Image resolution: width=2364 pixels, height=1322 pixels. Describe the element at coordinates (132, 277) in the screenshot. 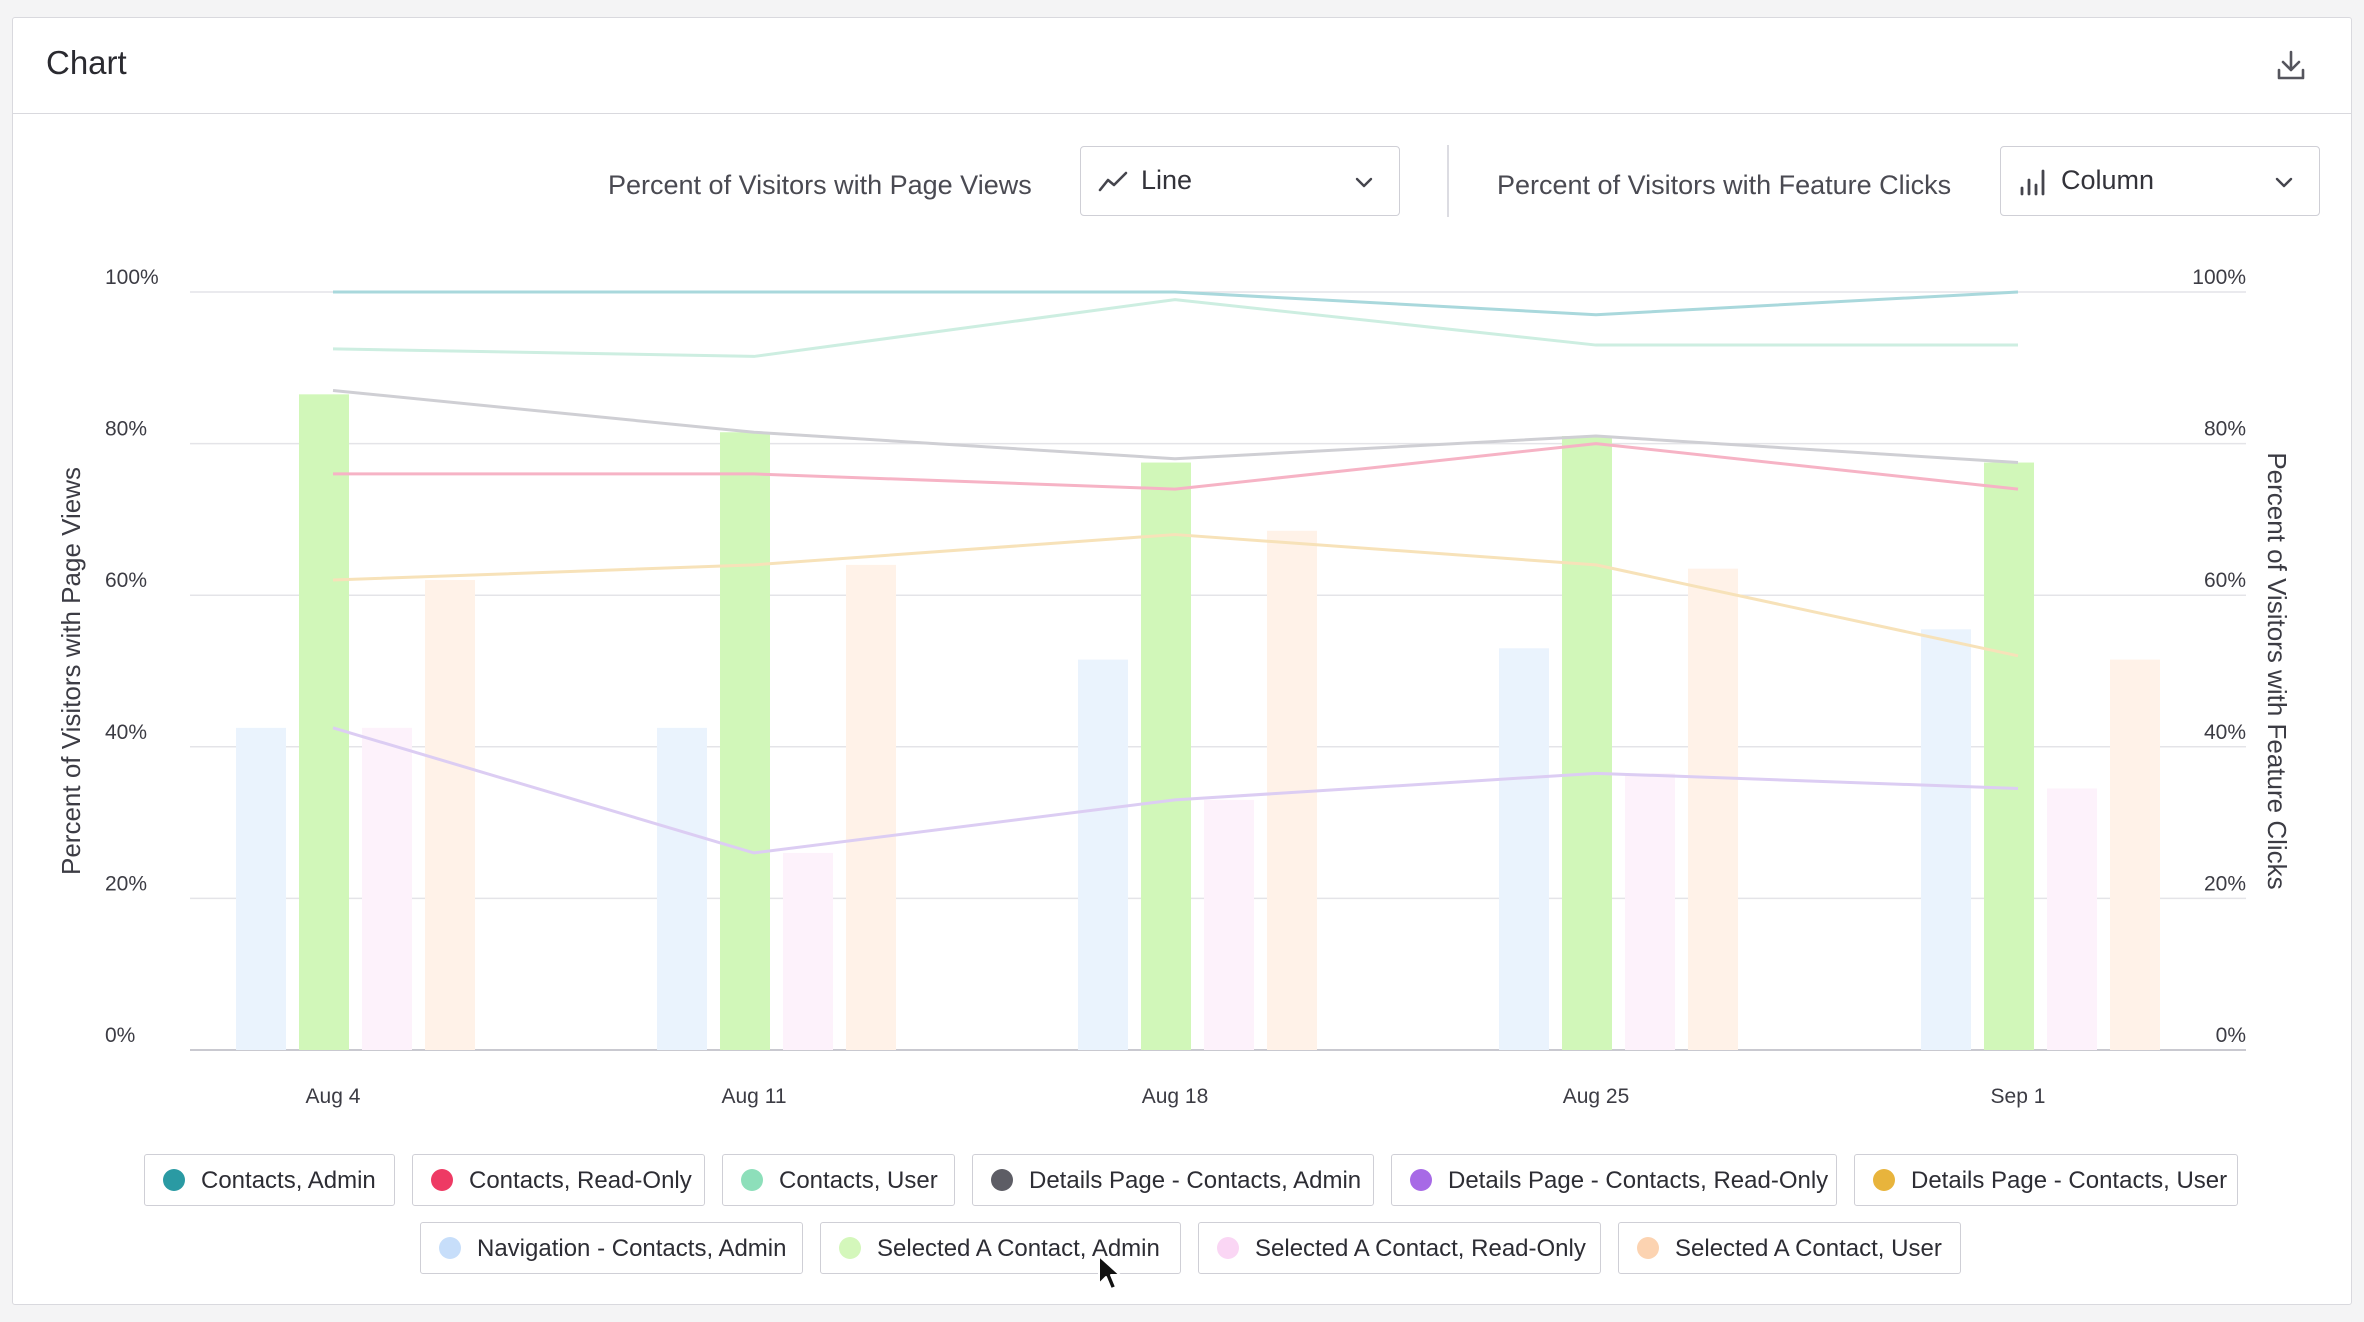

I see `y-left-tick-label: 100%` at that location.